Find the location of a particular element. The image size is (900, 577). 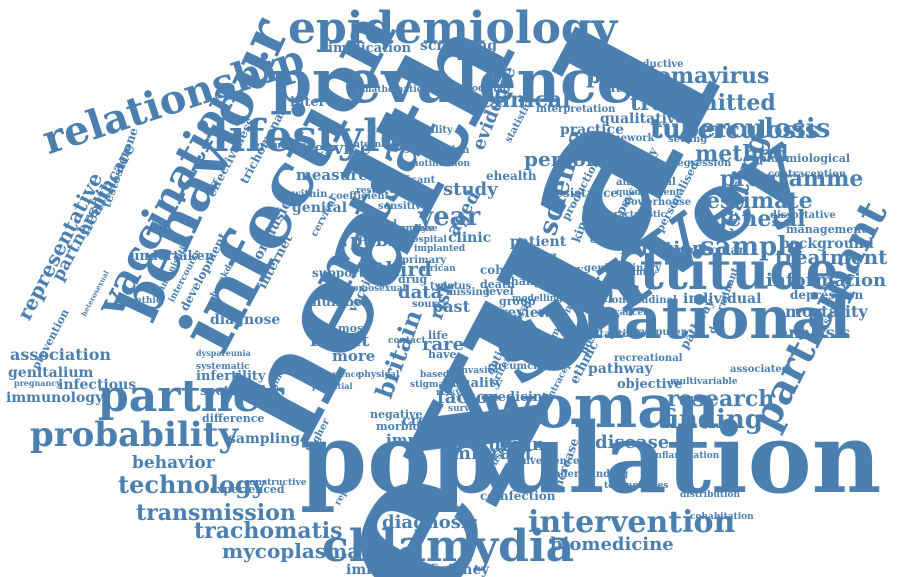

cloud-word: infectious is located at coordinates (97, 384).